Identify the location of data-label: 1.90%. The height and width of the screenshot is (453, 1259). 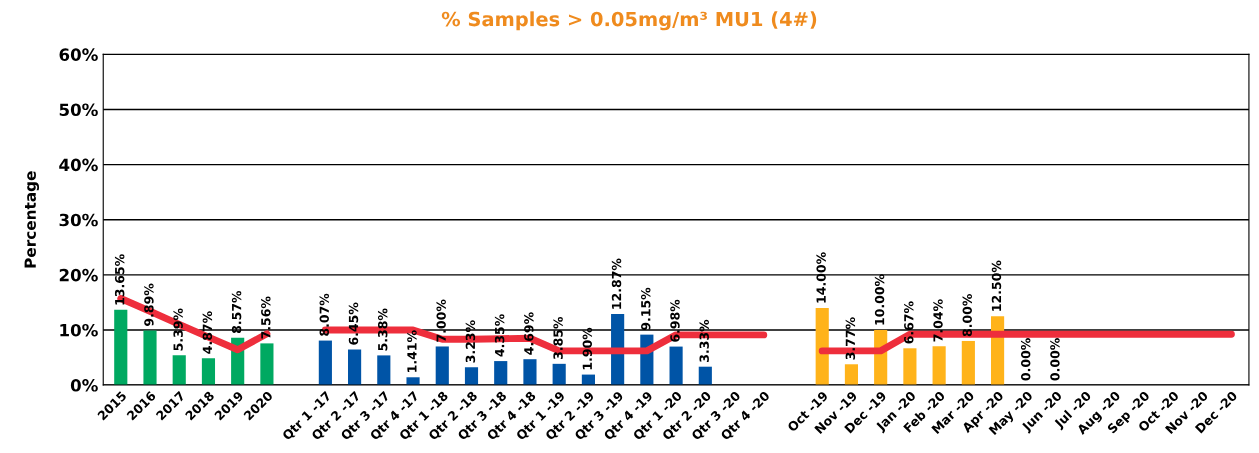
(587, 348).